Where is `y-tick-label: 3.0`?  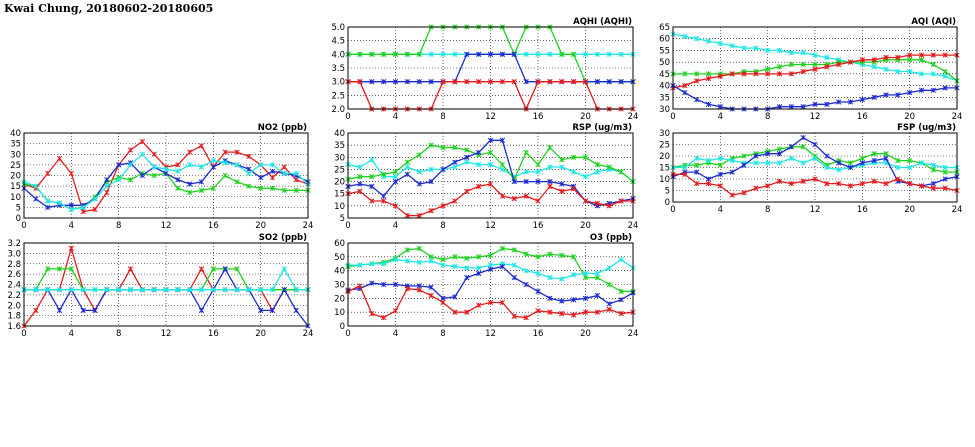
y-tick-label: 3.0 is located at coordinates (14, 254).